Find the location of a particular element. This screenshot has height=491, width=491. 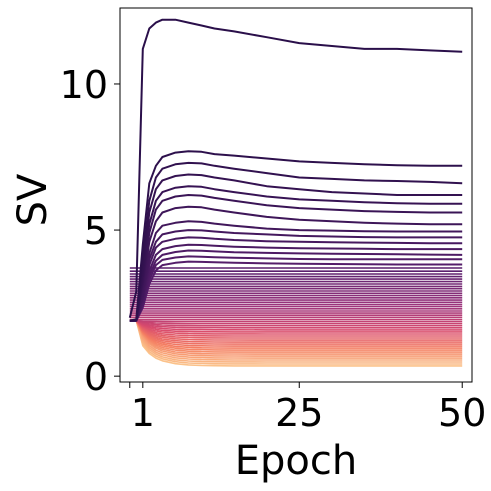

y-axis: 0 5 10 is located at coordinates (90, 231).